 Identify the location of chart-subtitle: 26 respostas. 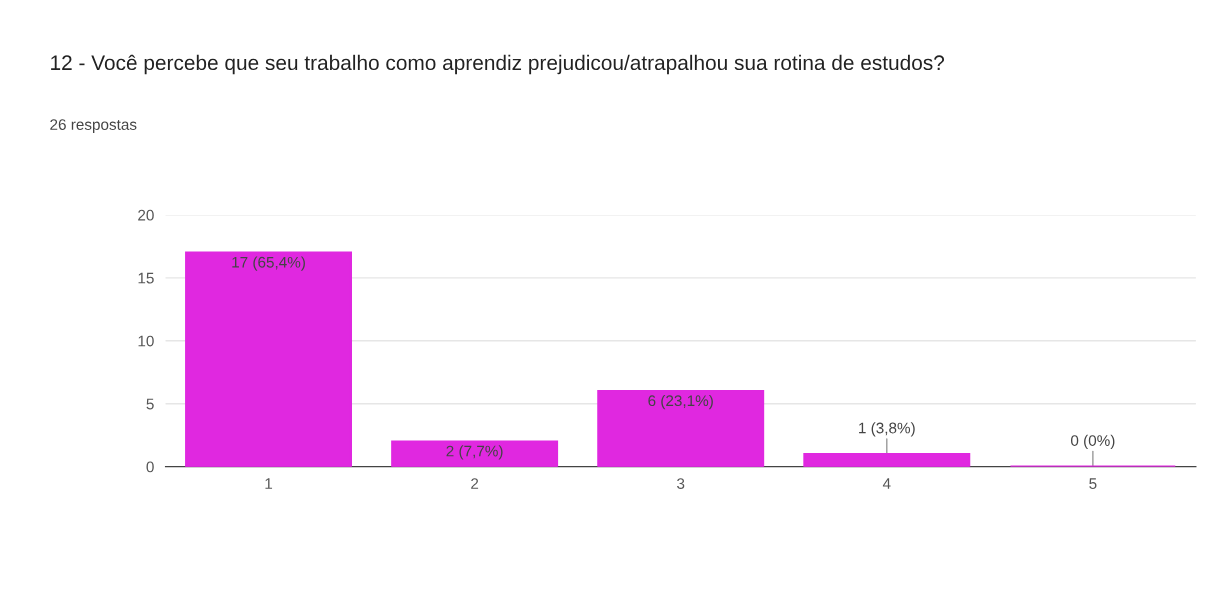
(93, 126).